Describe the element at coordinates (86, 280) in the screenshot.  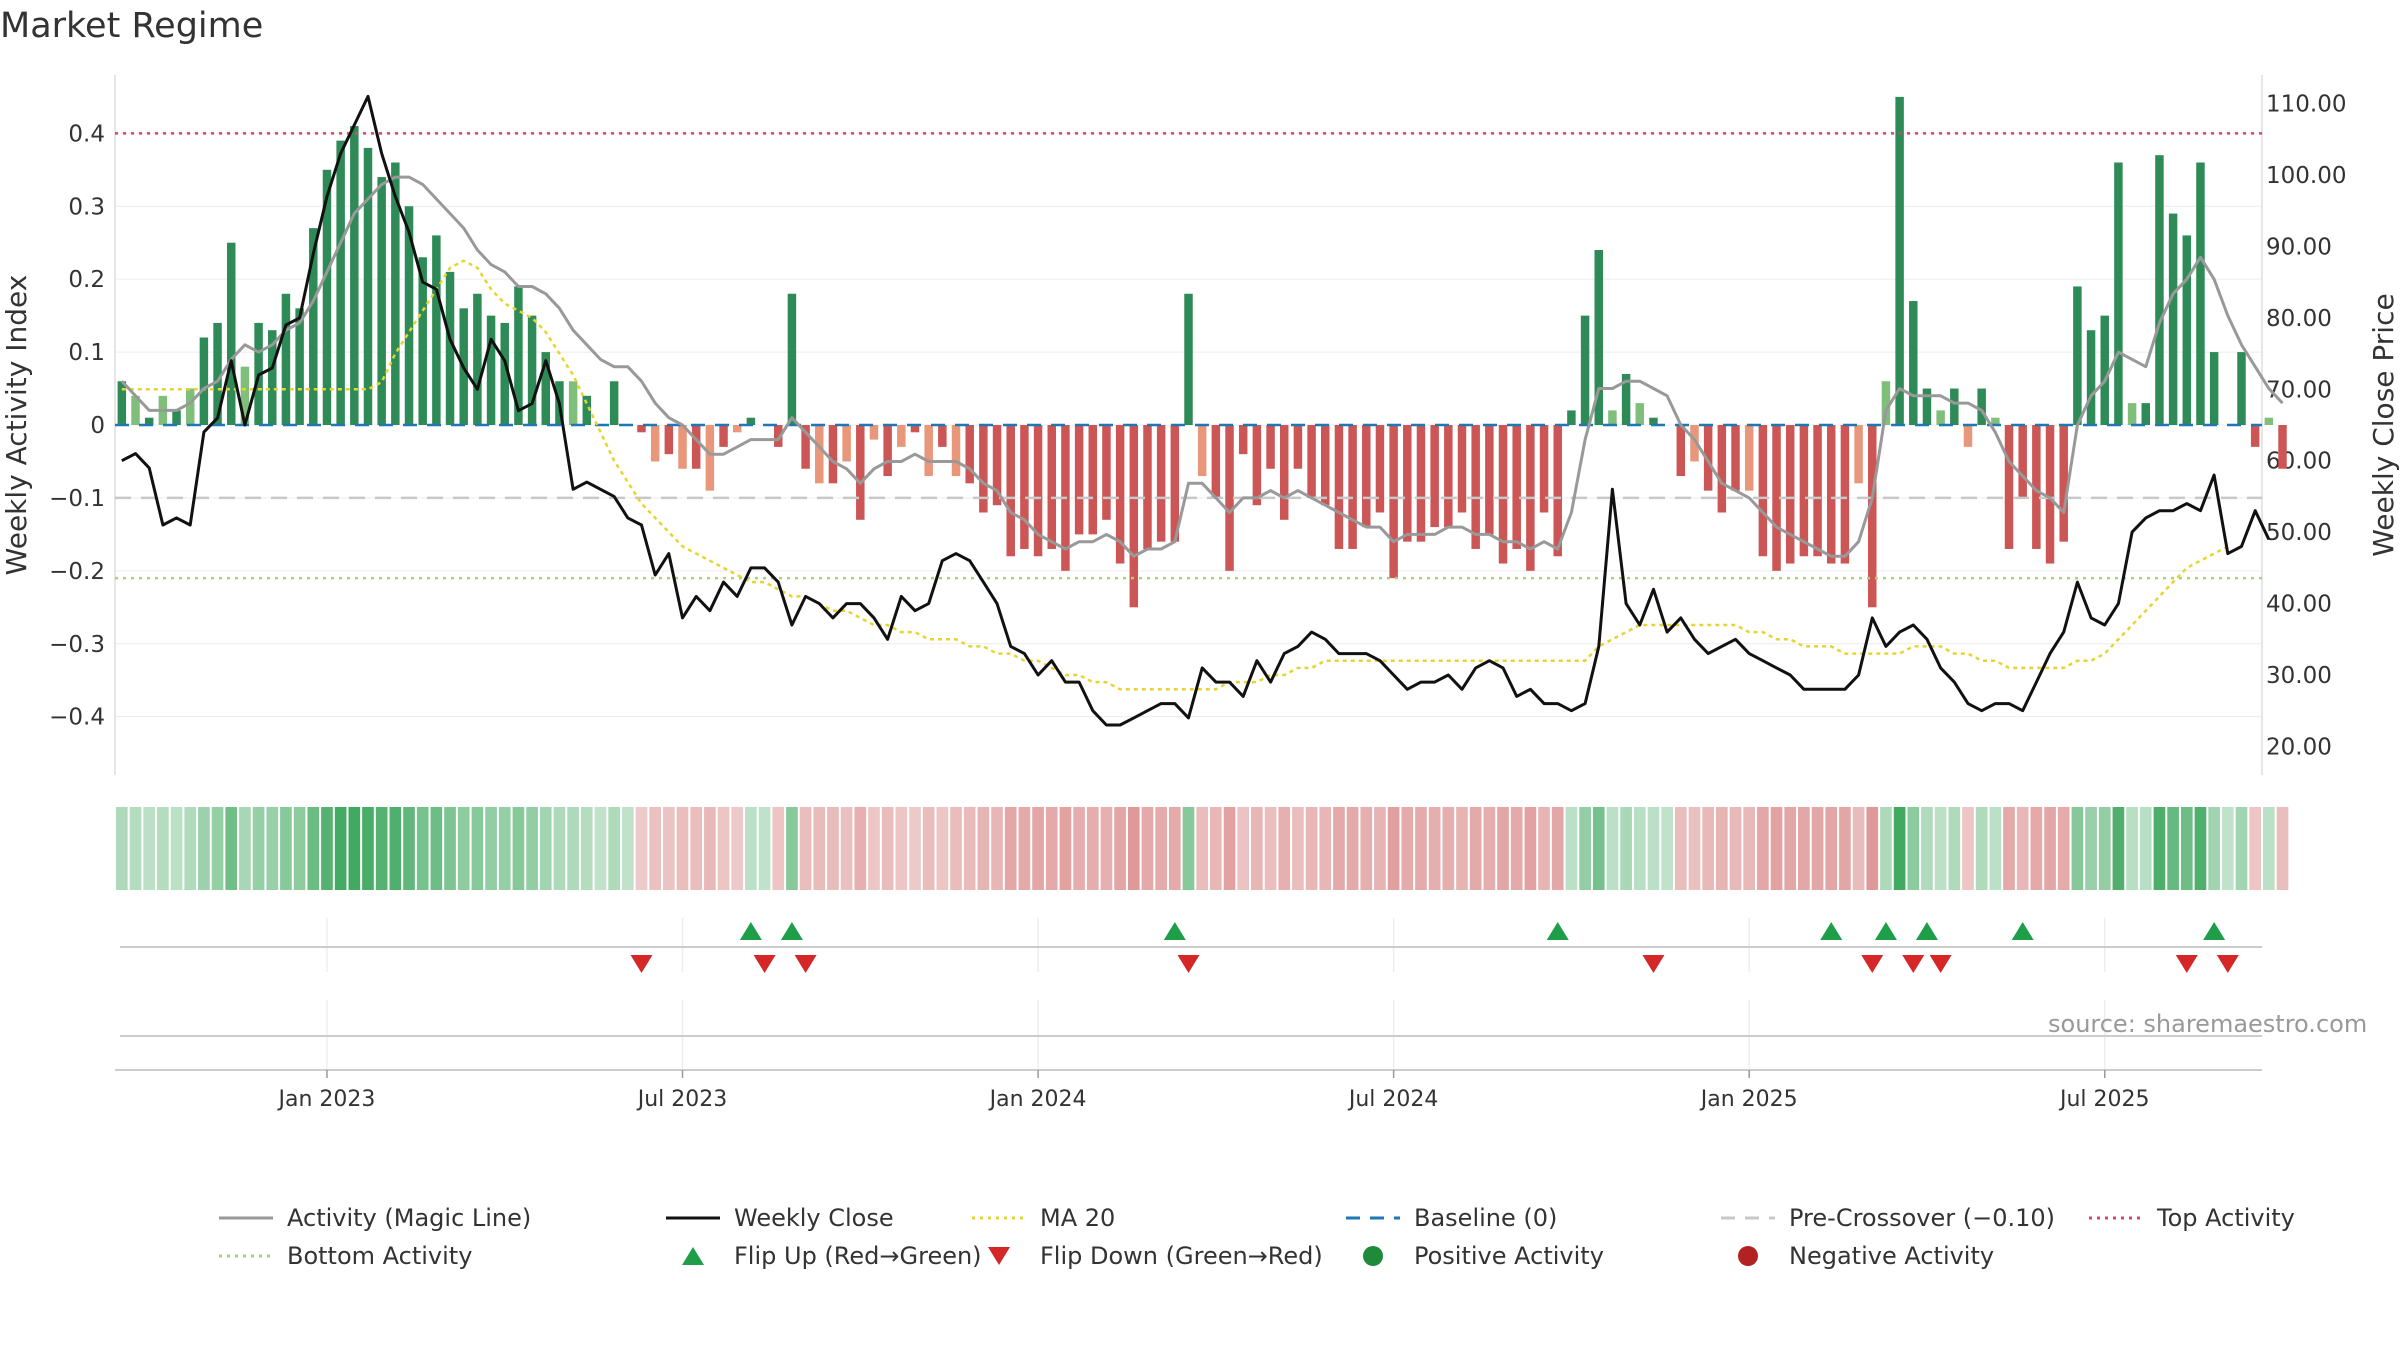
I see `y-tick-label: 0.2` at that location.